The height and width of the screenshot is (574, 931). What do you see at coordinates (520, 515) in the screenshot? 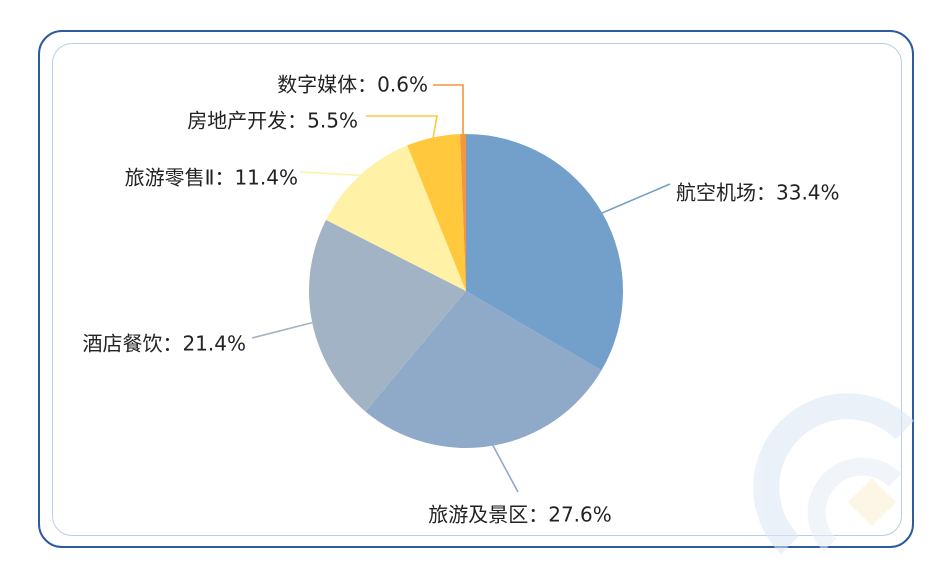
I see `label-scenic: 旅游及景区：27.6%` at bounding box center [520, 515].